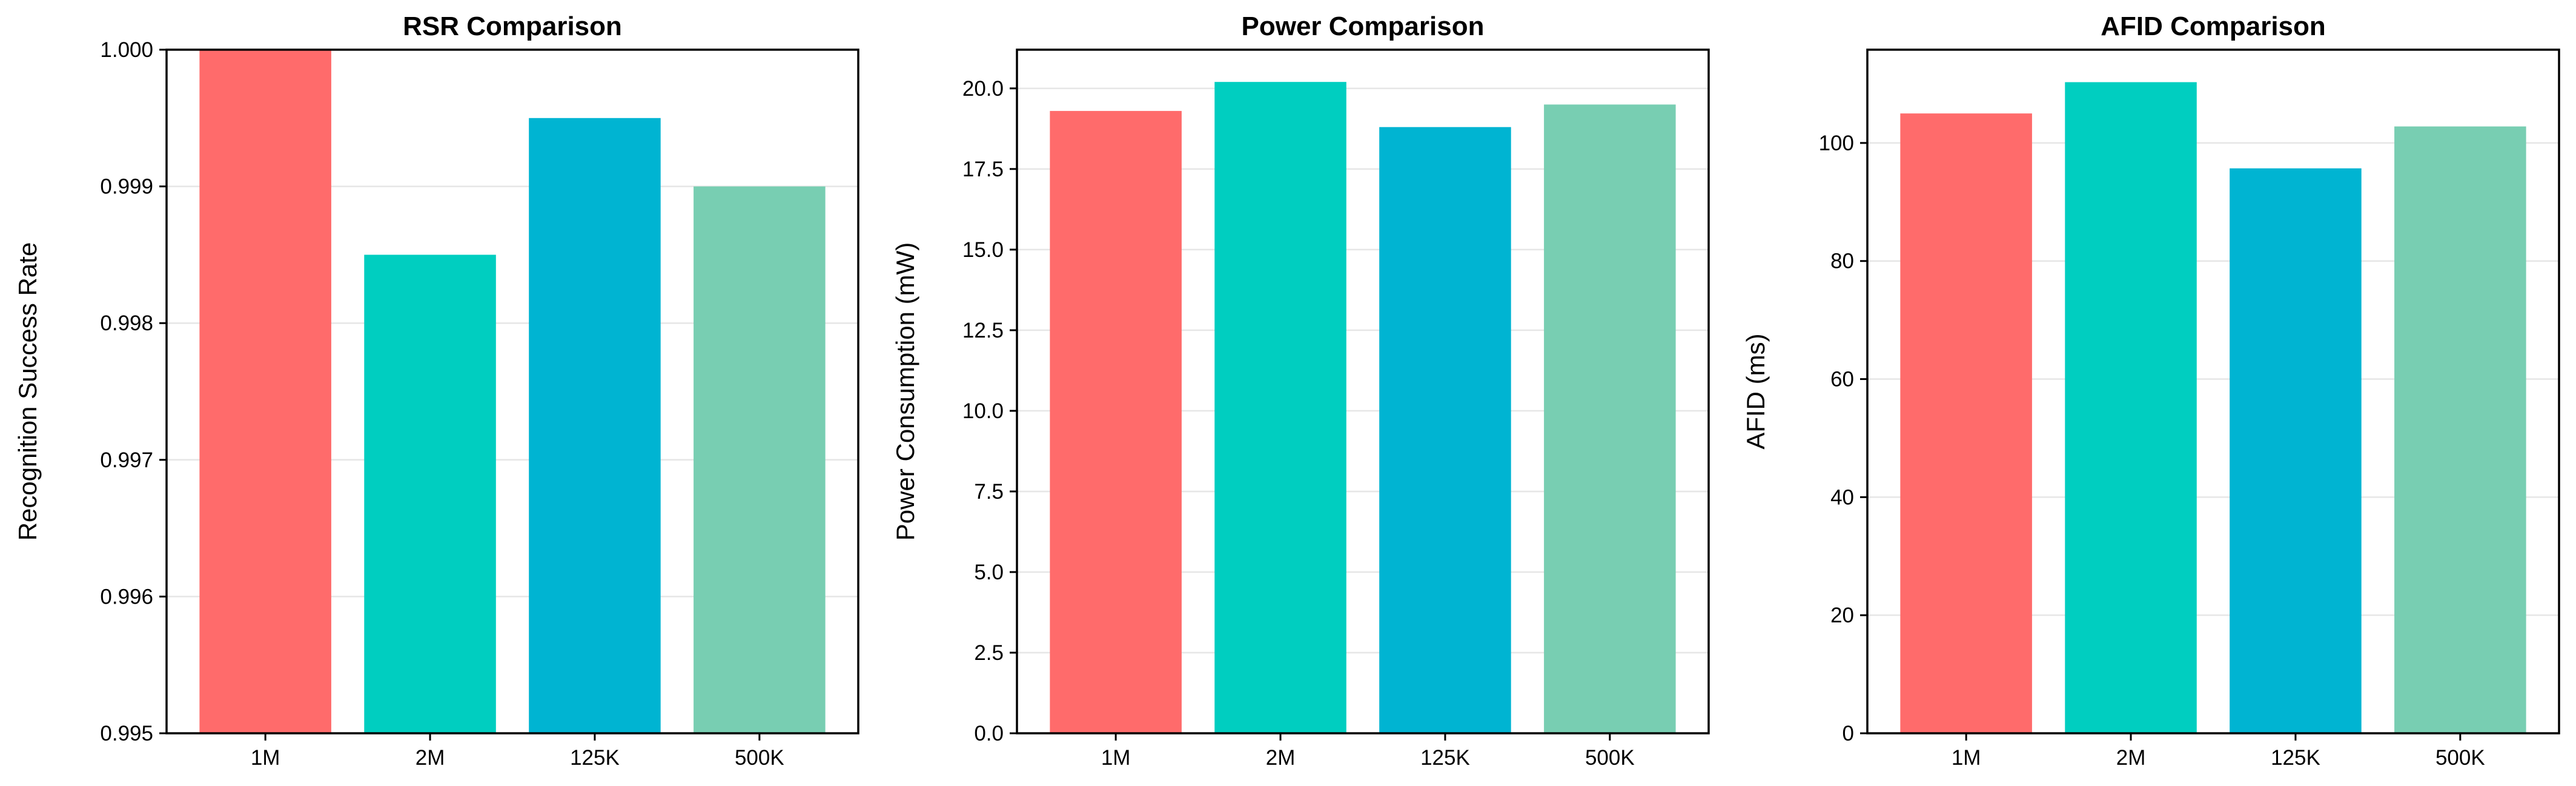  I want to click on y-tick-label: 0.998, so click(126, 323).